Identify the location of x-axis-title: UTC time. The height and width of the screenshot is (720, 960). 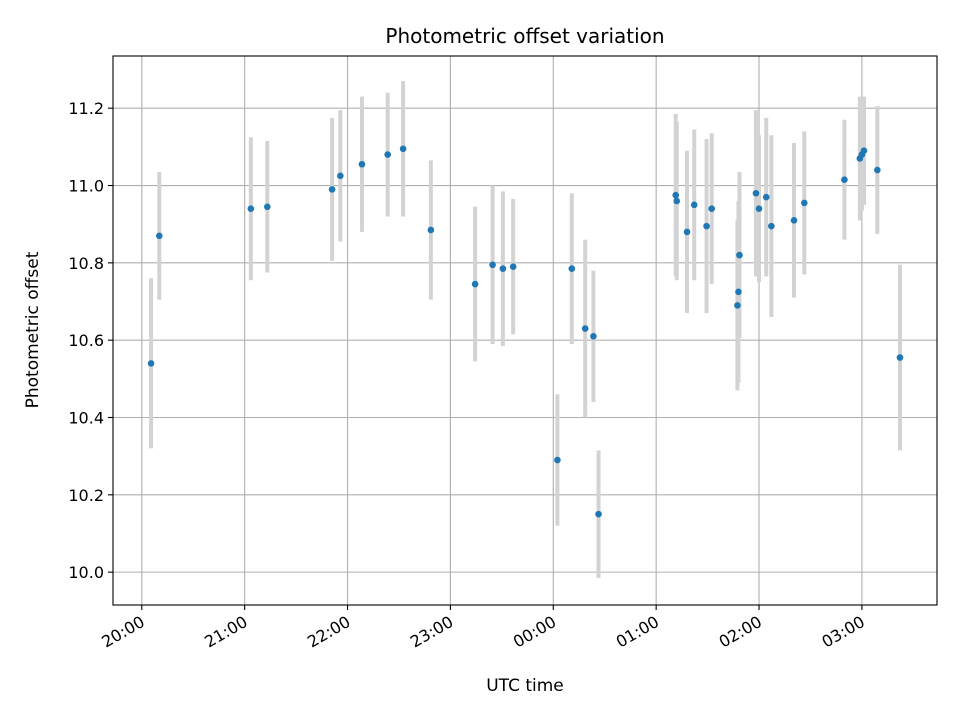
(525, 686).